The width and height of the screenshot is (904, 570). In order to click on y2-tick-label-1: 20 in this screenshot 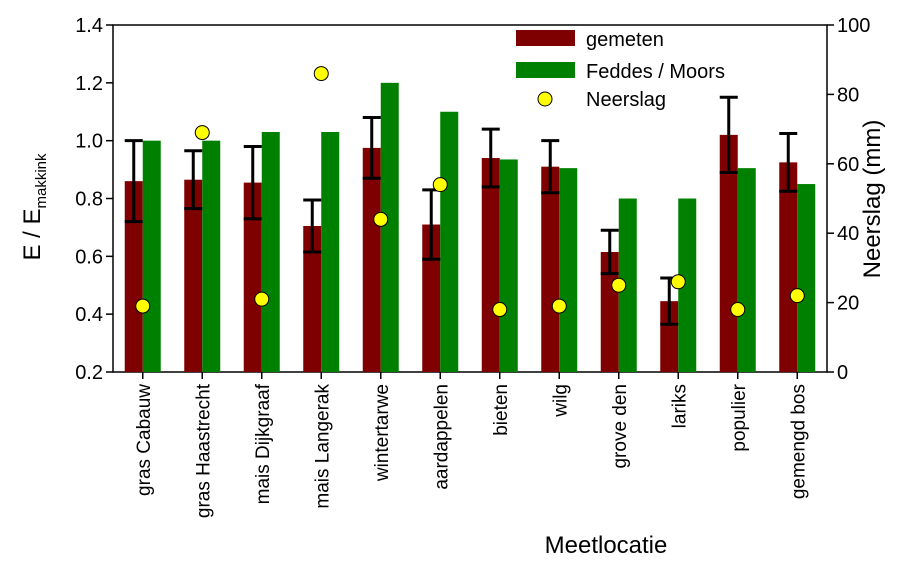, I will do `click(848, 304)`.